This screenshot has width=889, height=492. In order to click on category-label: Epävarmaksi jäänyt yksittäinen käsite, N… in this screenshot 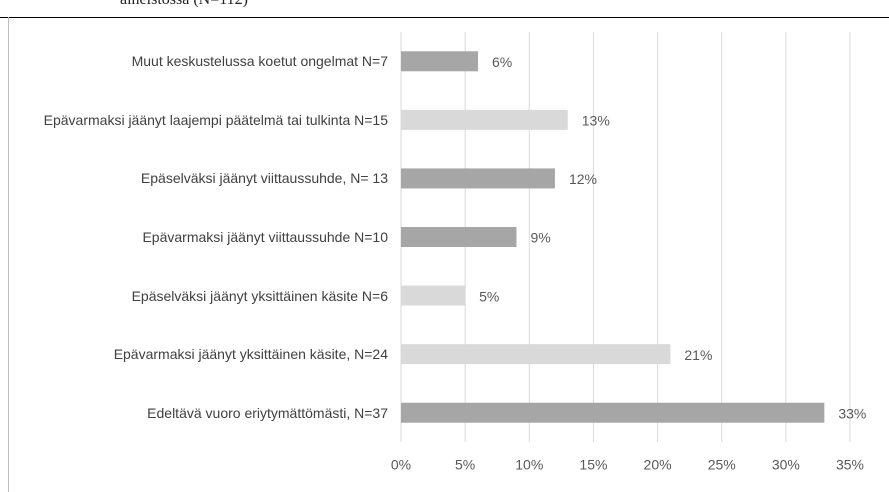, I will do `click(250, 354)`.